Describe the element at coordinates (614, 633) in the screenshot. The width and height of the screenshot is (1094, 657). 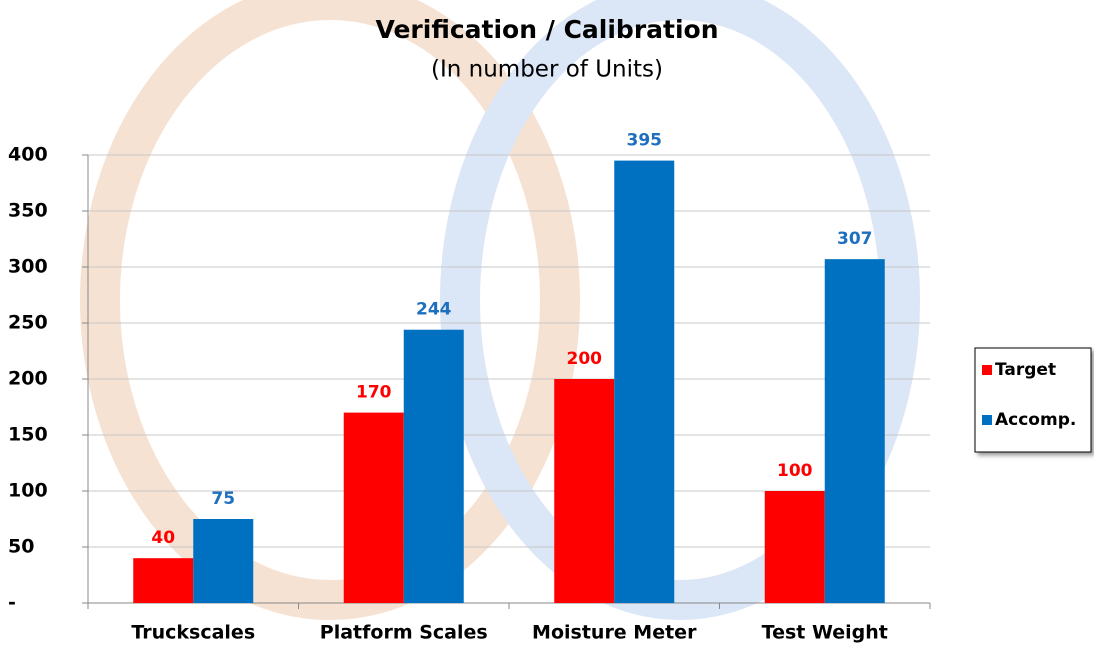
I see `x-tick-label: Moisture Meter` at that location.